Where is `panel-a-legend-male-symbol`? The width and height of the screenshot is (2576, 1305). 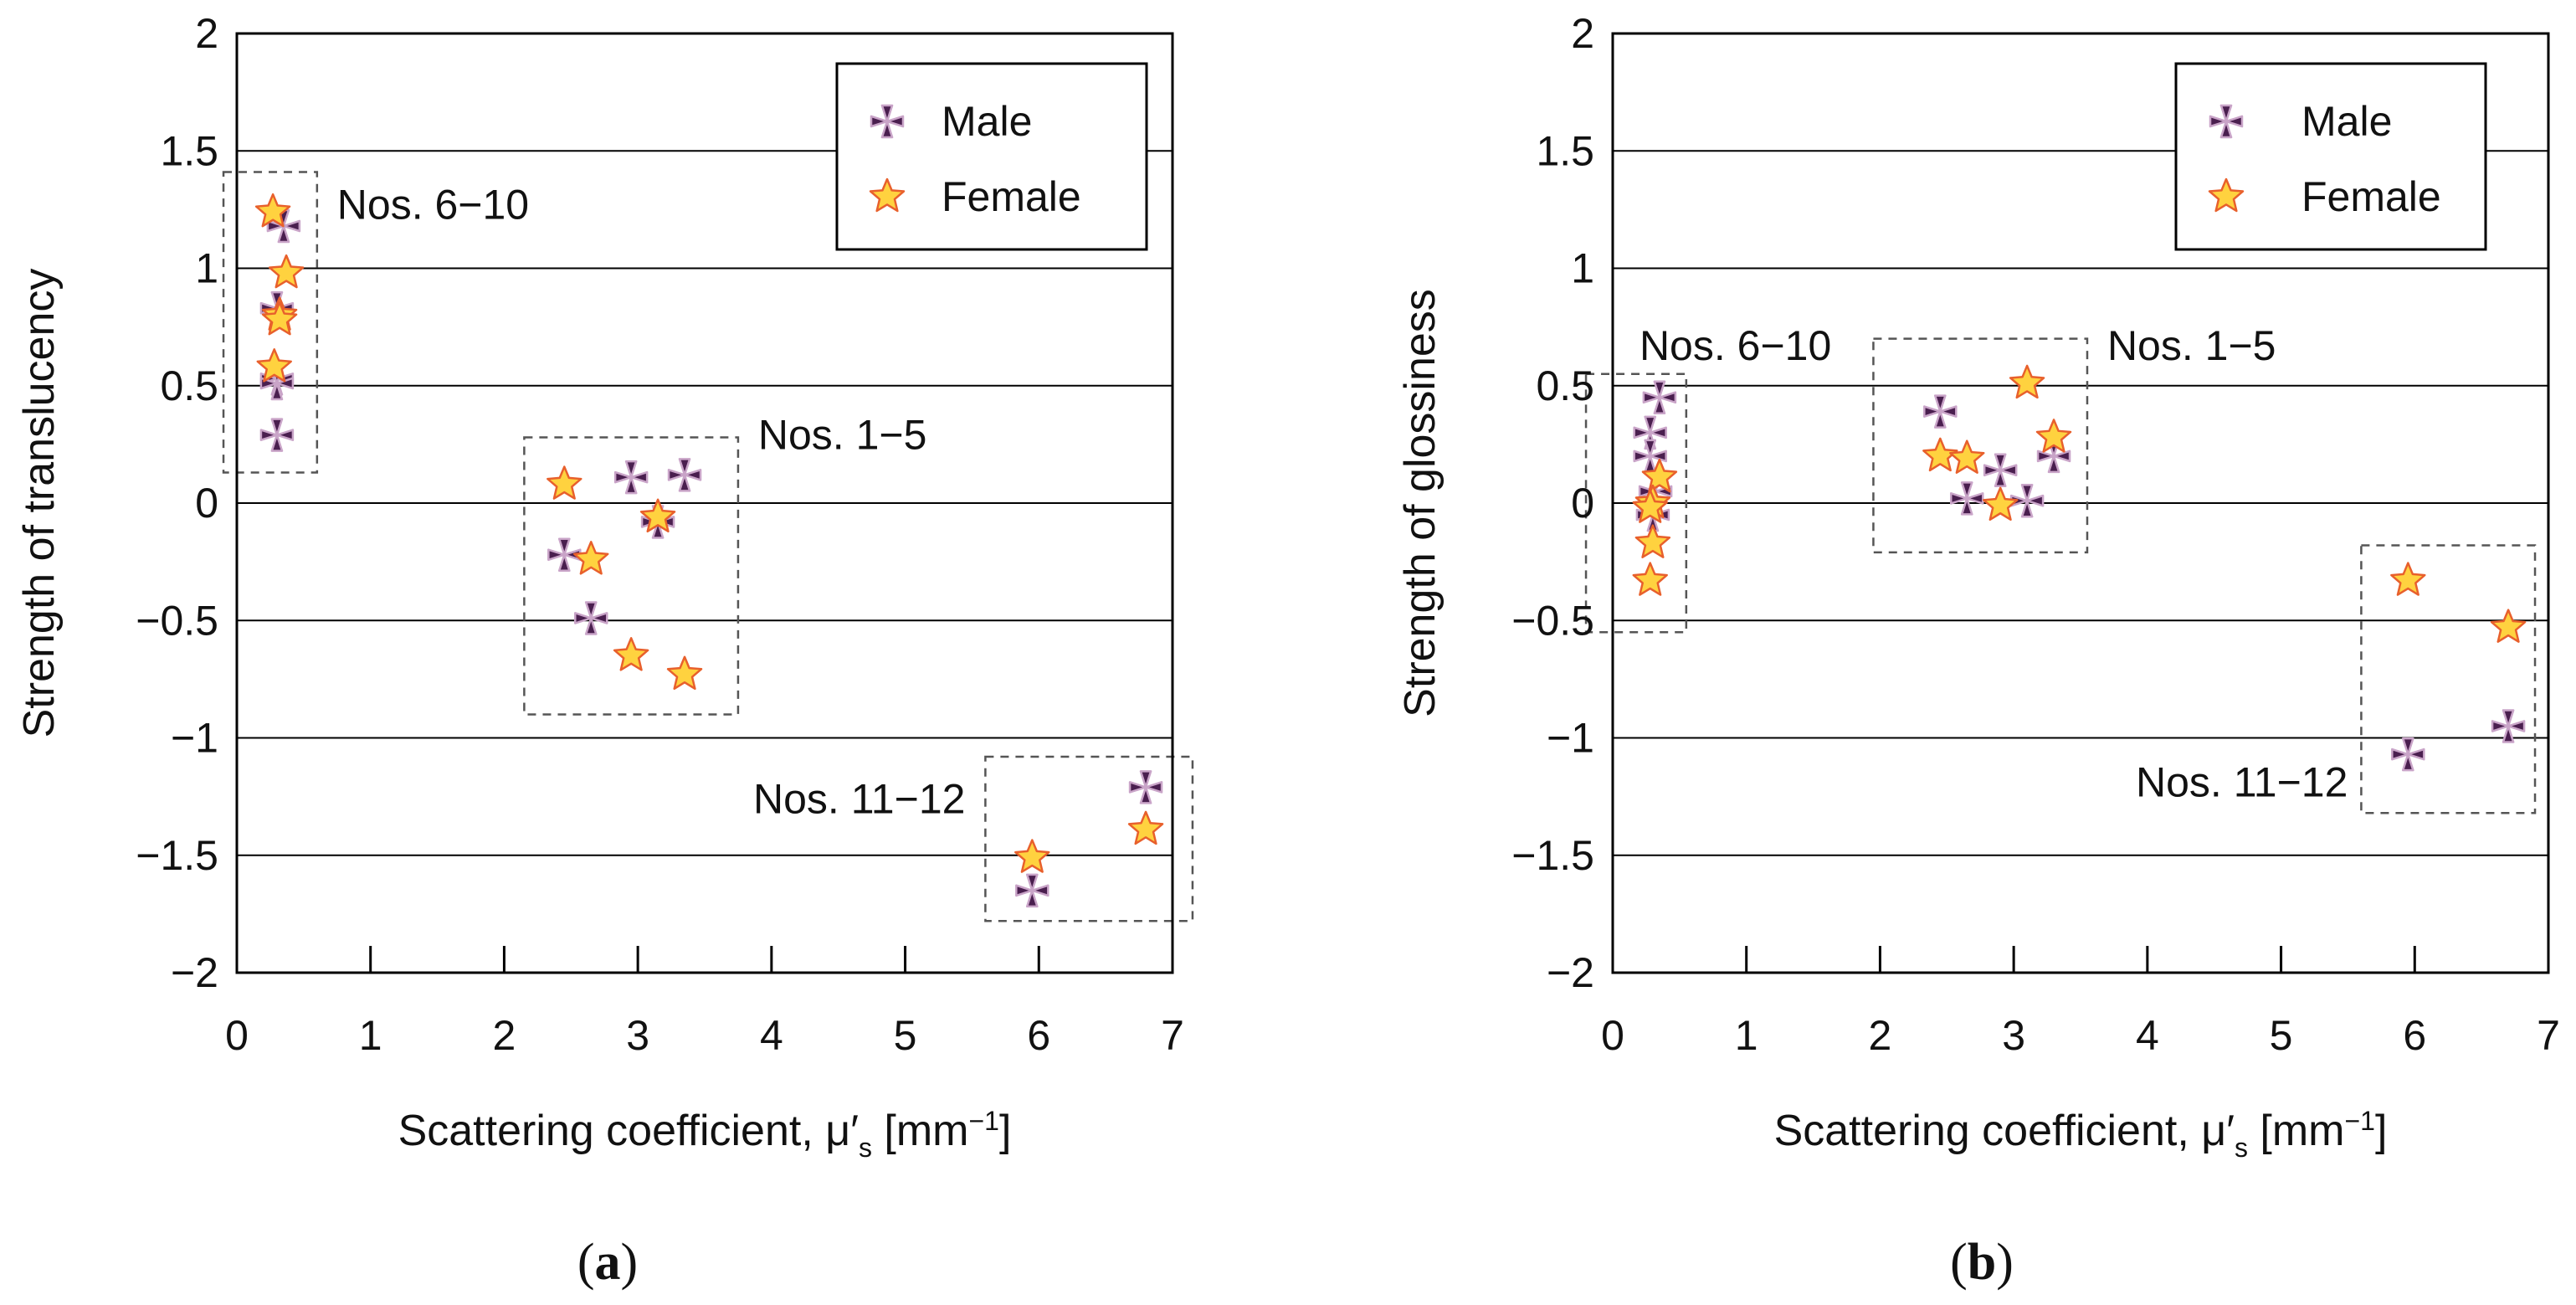 panel-a-legend-male-symbol is located at coordinates (887, 121).